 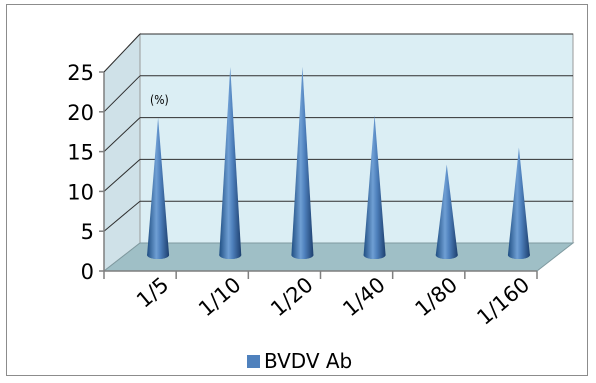 I want to click on x-tick-label: 1/80, so click(x=436, y=296).